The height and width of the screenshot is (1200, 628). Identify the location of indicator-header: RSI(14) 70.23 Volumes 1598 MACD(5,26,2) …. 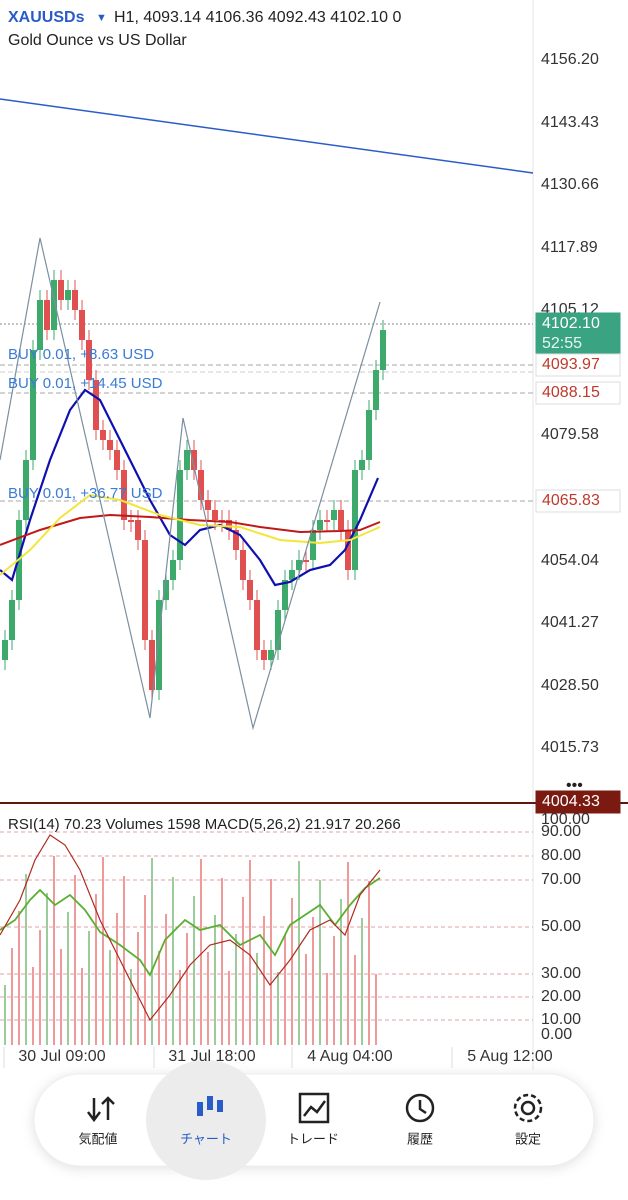
(204, 824).